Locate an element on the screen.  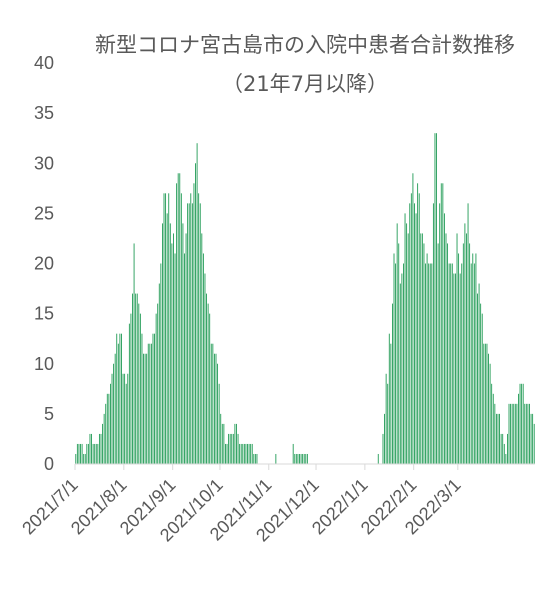
y-tick-label: 5 is located at coordinates (49, 414).